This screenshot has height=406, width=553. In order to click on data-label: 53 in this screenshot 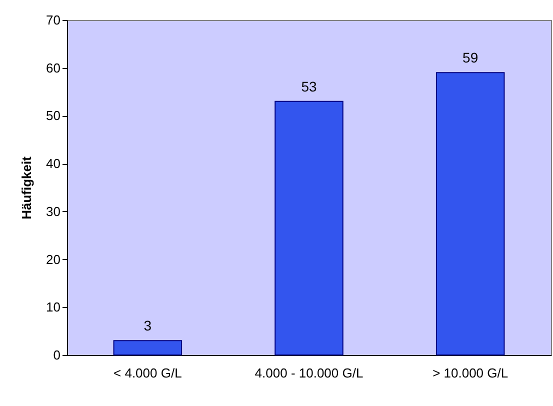, I will do `click(309, 86)`.